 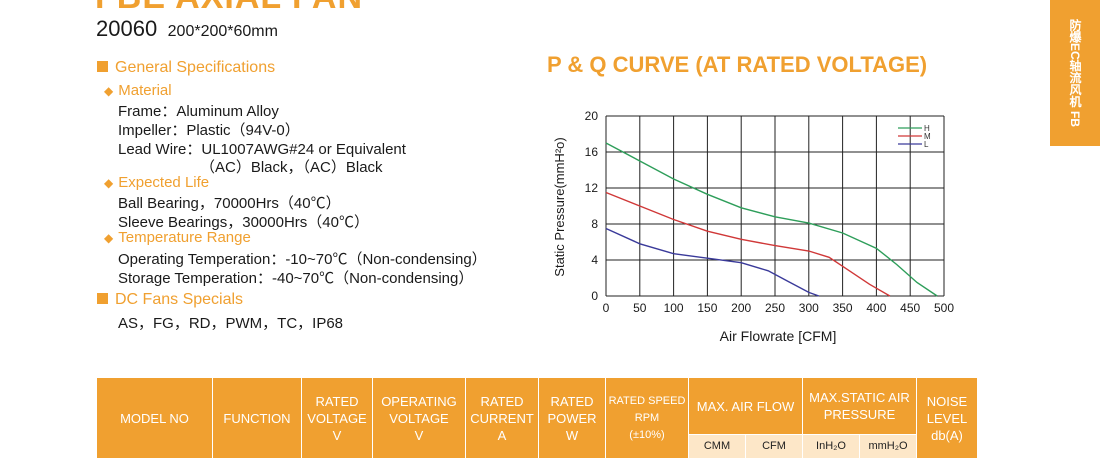 What do you see at coordinates (594, 296) in the screenshot?
I see `y-tick-label: 0` at bounding box center [594, 296].